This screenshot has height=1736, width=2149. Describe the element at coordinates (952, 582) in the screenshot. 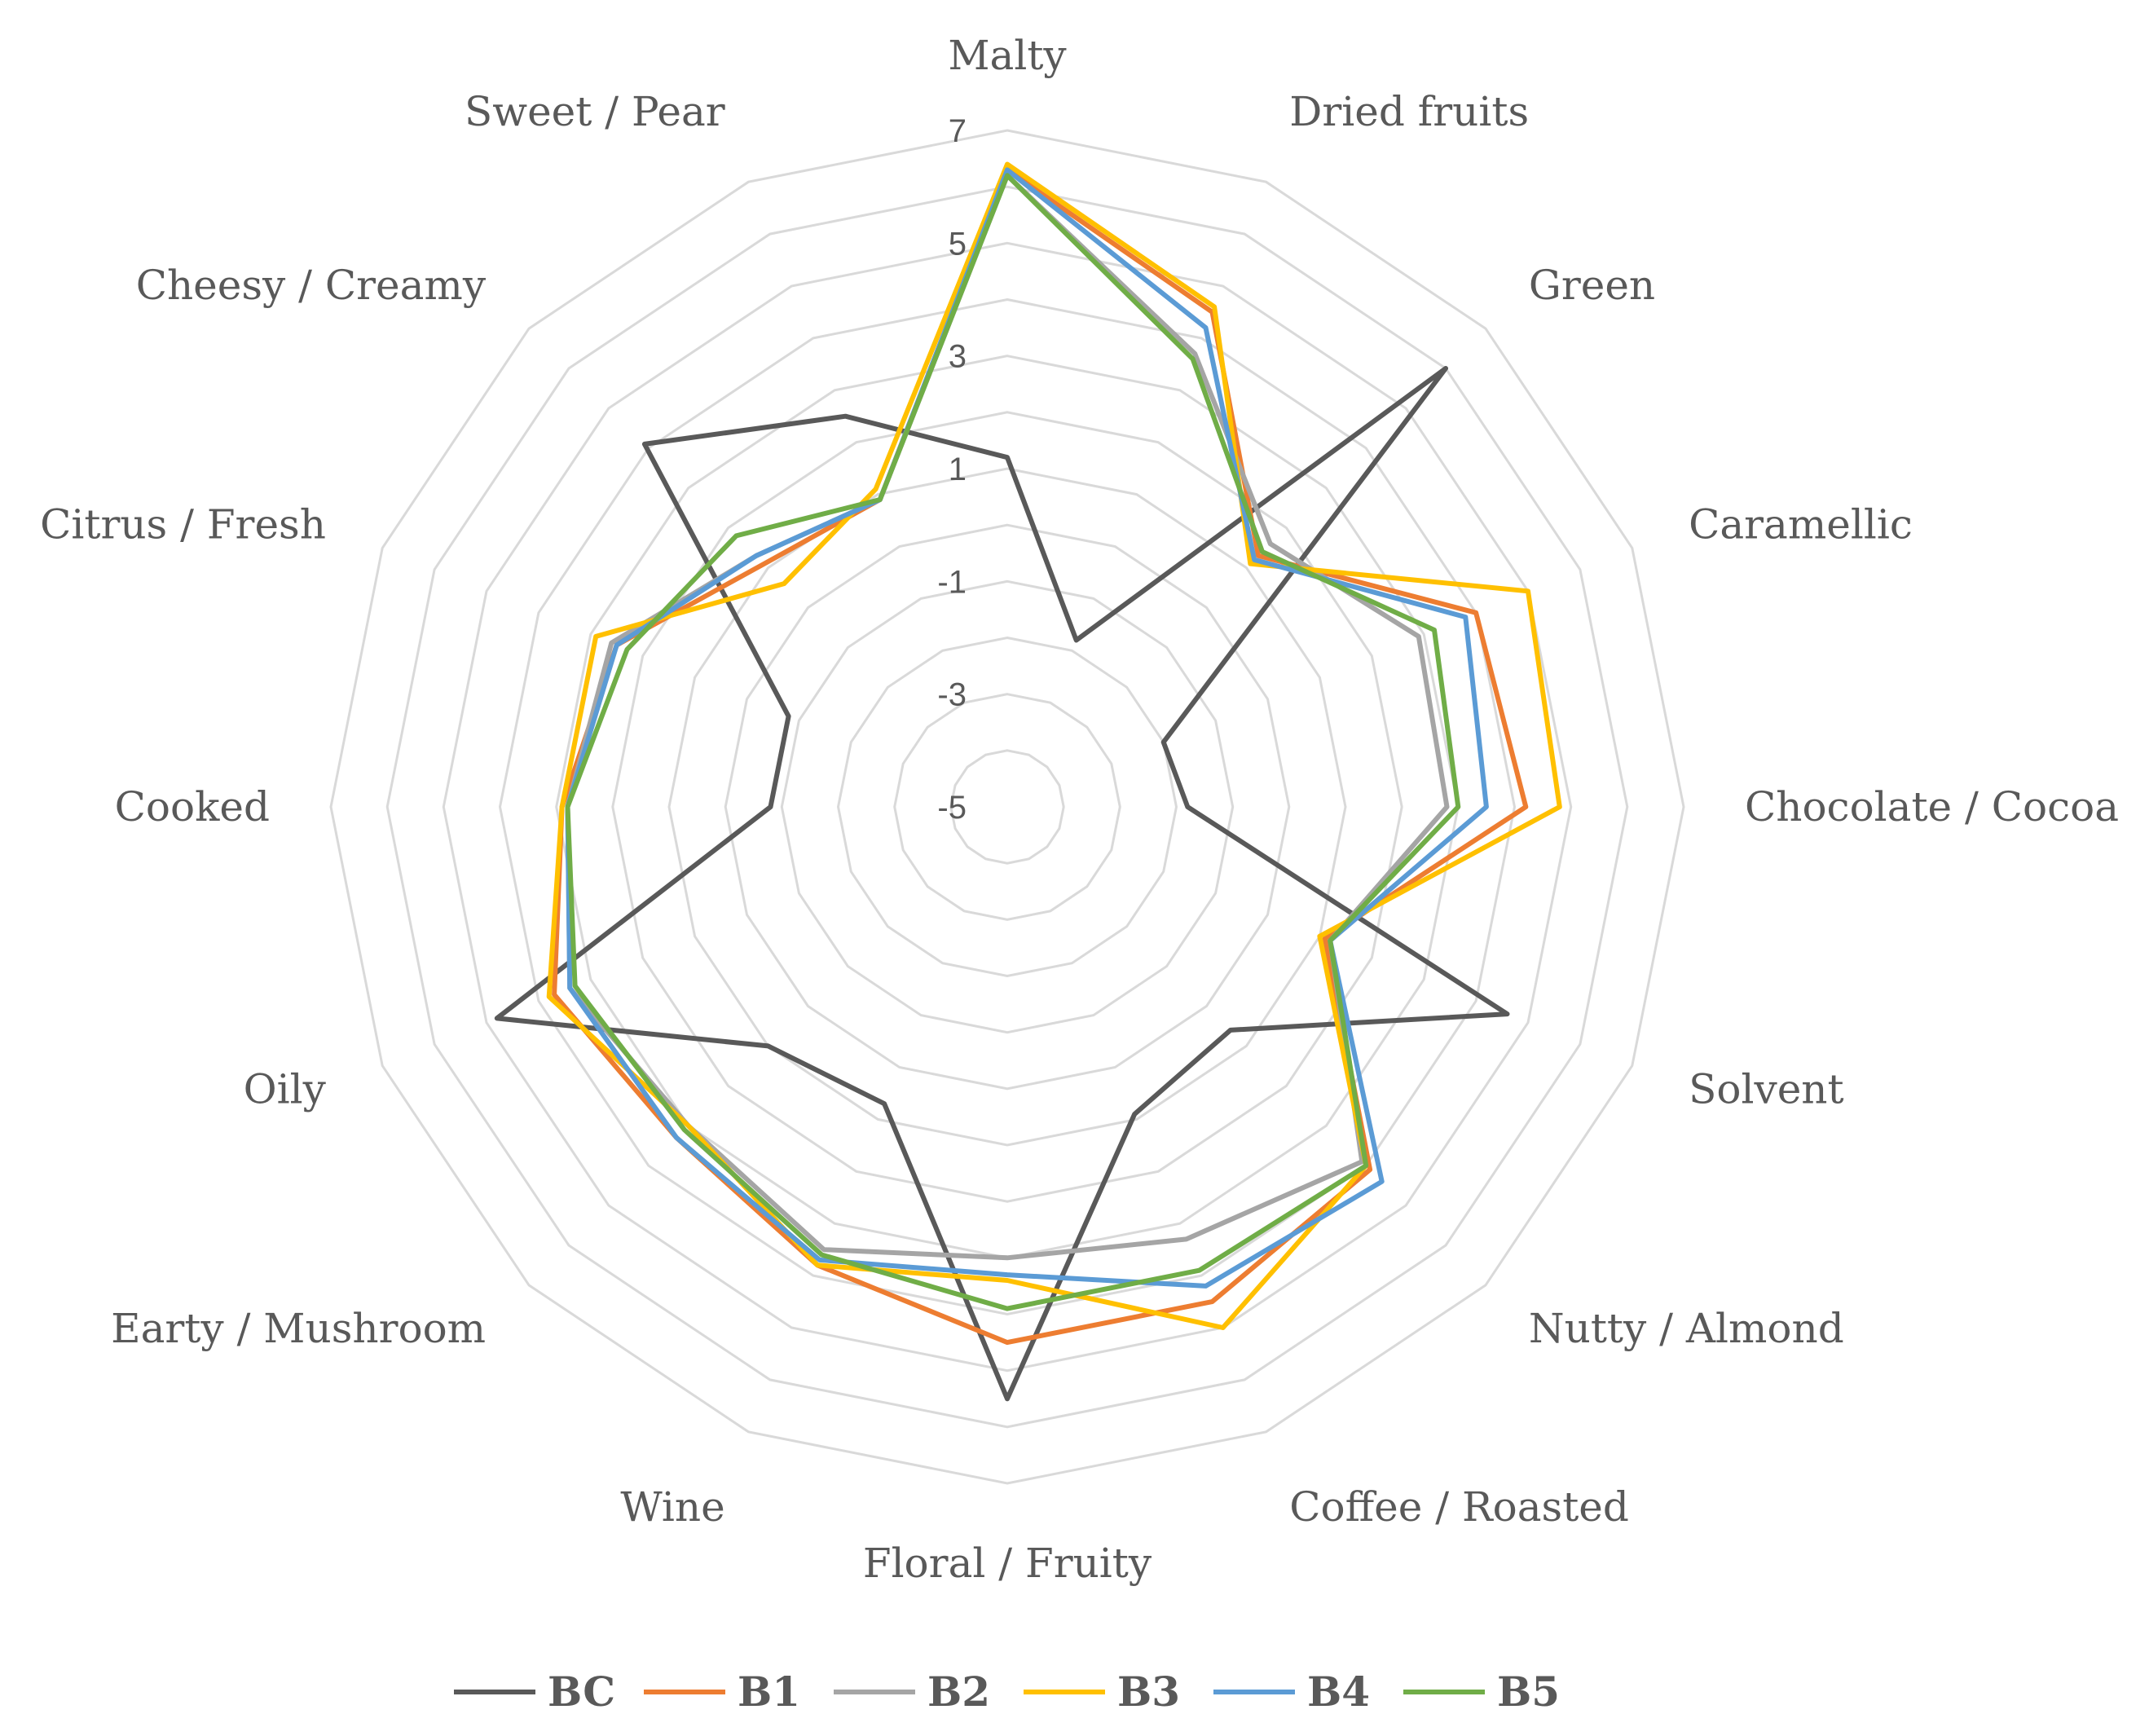

I see `tick-label: -1` at that location.